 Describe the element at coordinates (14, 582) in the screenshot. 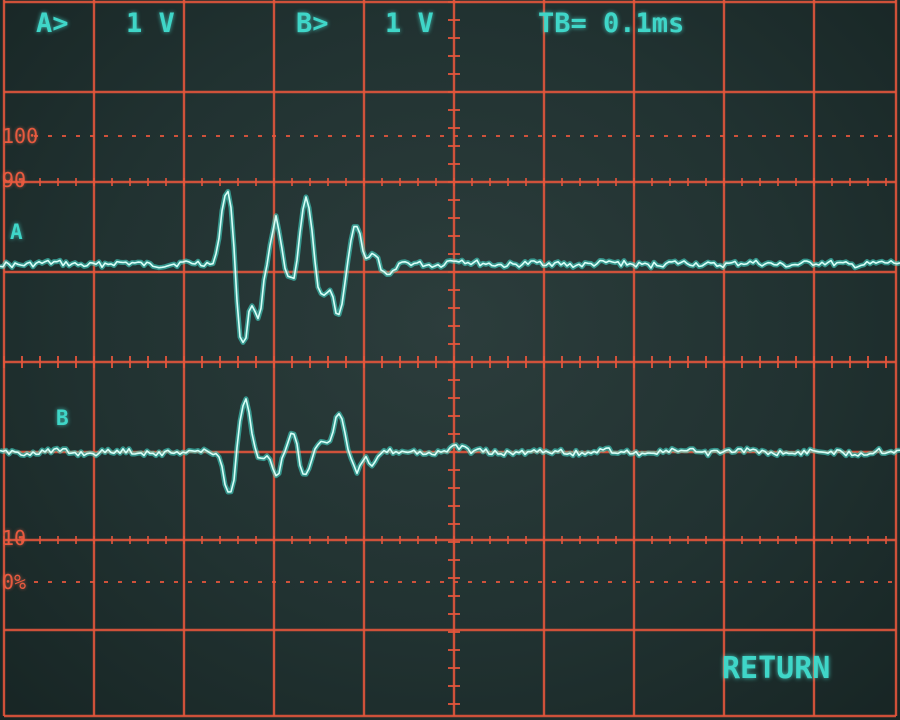

I see `marker-0-percent: 0%` at that location.